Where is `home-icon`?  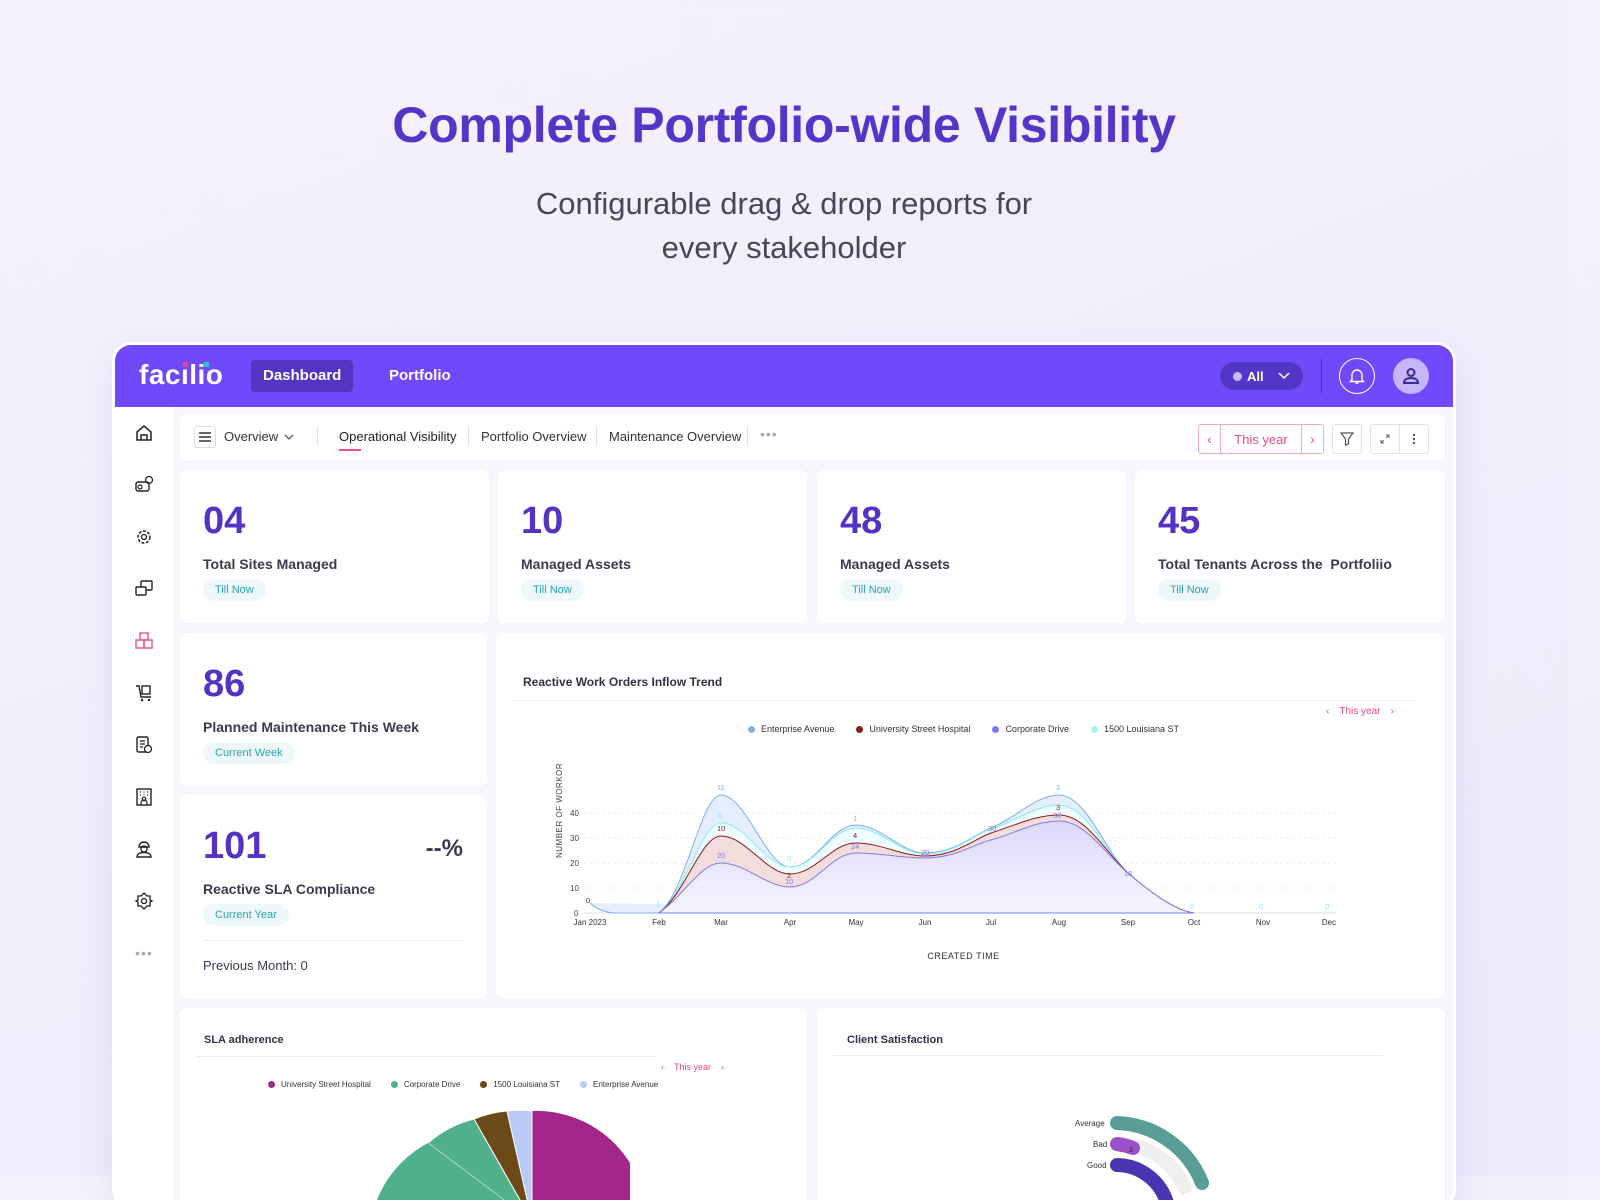 home-icon is located at coordinates (144, 433).